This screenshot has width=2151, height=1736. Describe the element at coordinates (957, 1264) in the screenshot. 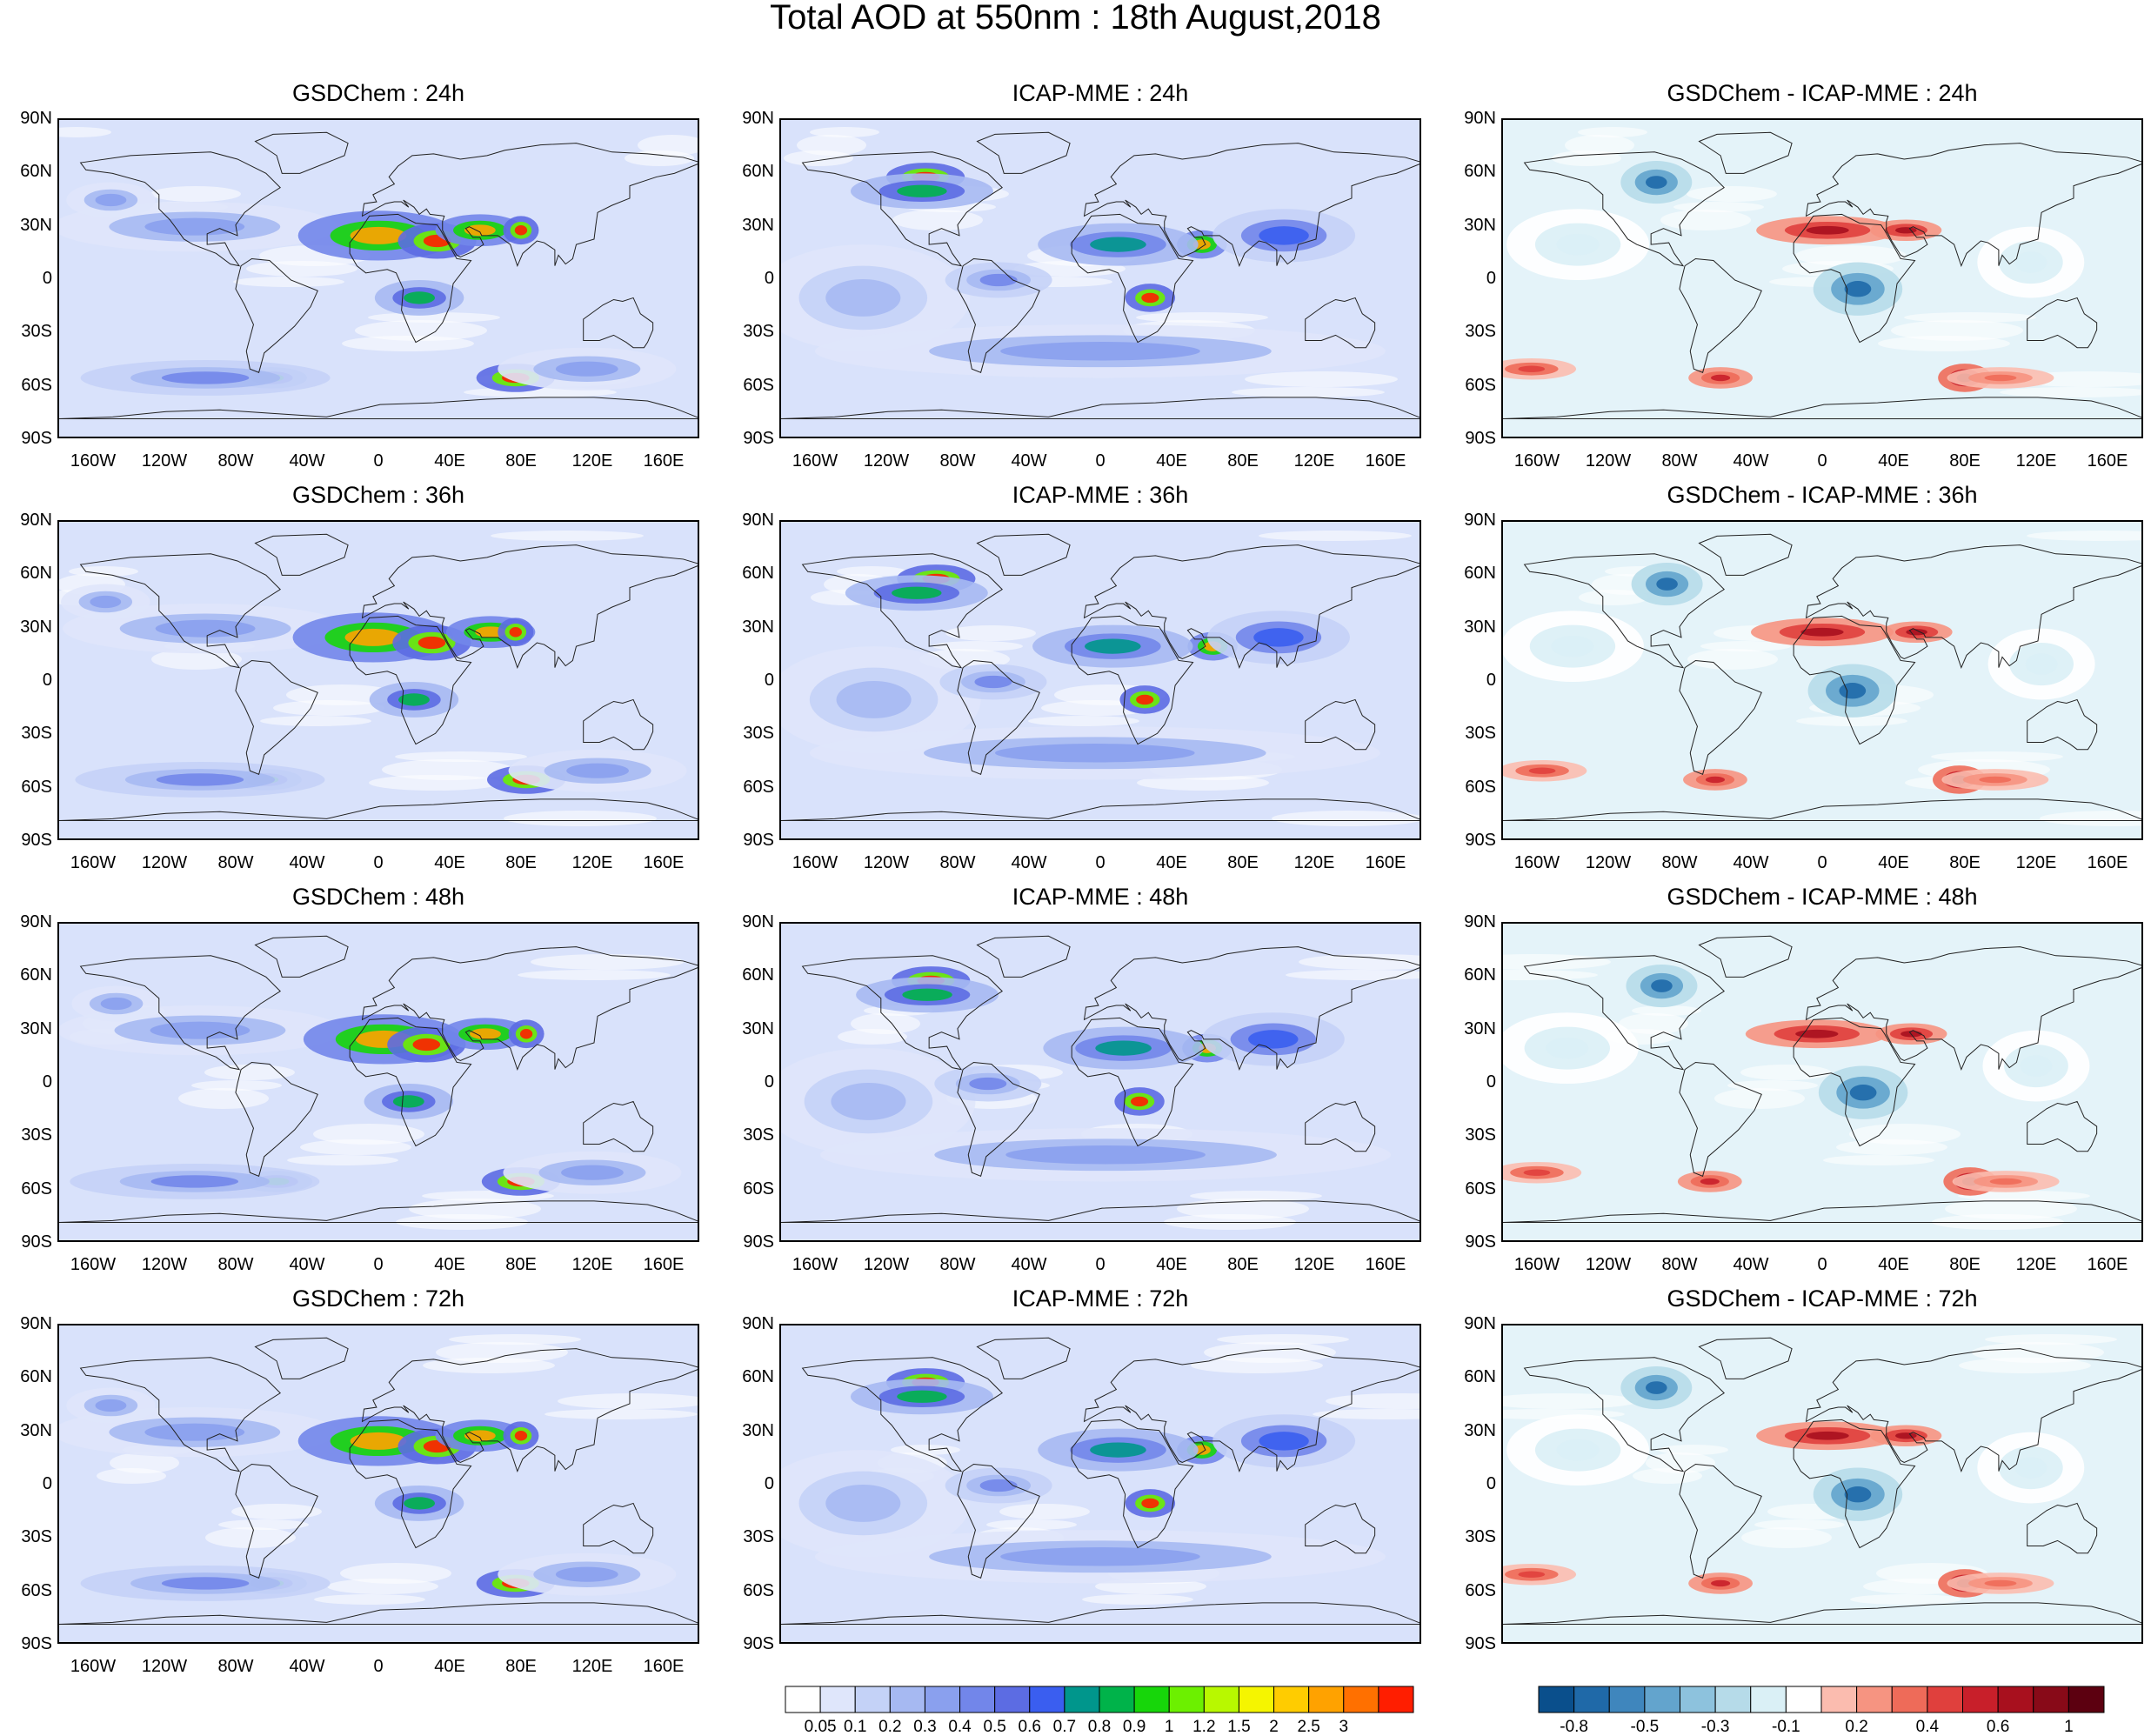

I see `lon-tick-label: 80W` at that location.